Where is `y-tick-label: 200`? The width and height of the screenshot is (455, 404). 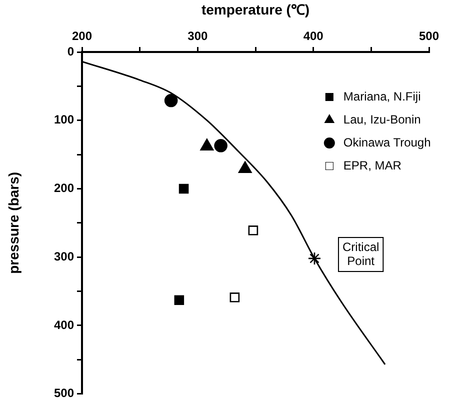
y-tick-label: 200 is located at coordinates (64, 188).